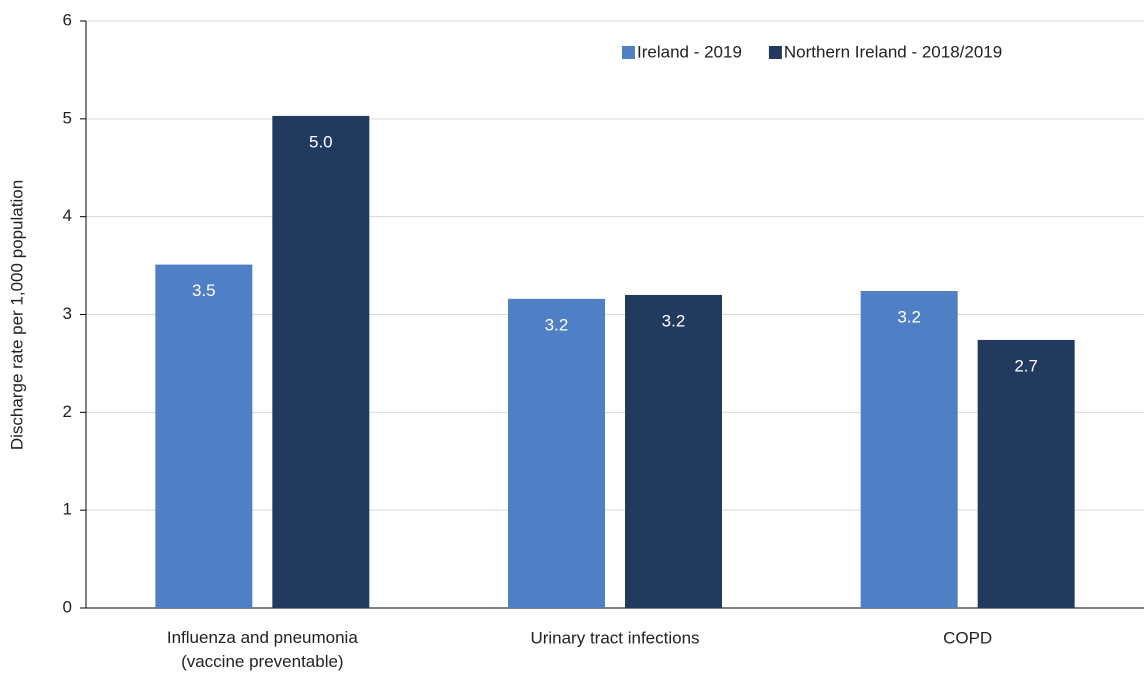  Describe the element at coordinates (67, 606) in the screenshot. I see `y-tick-label: 0` at that location.